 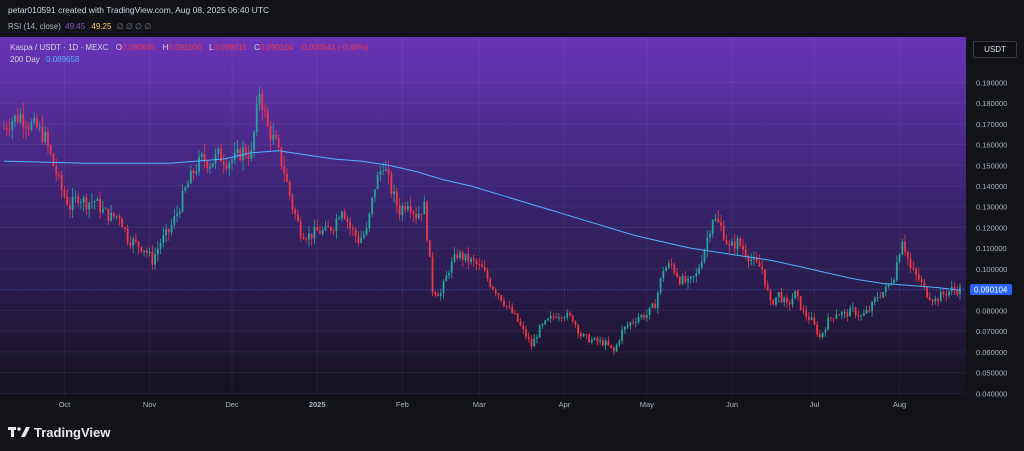 What do you see at coordinates (991, 393) in the screenshot?
I see `y-tick-label: 0.040000` at bounding box center [991, 393].